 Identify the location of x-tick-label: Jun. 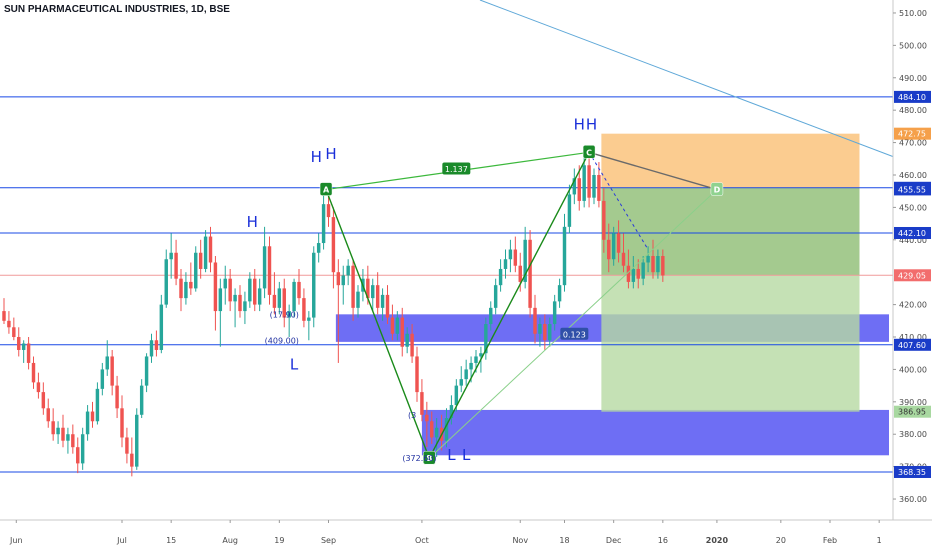
(16, 540).